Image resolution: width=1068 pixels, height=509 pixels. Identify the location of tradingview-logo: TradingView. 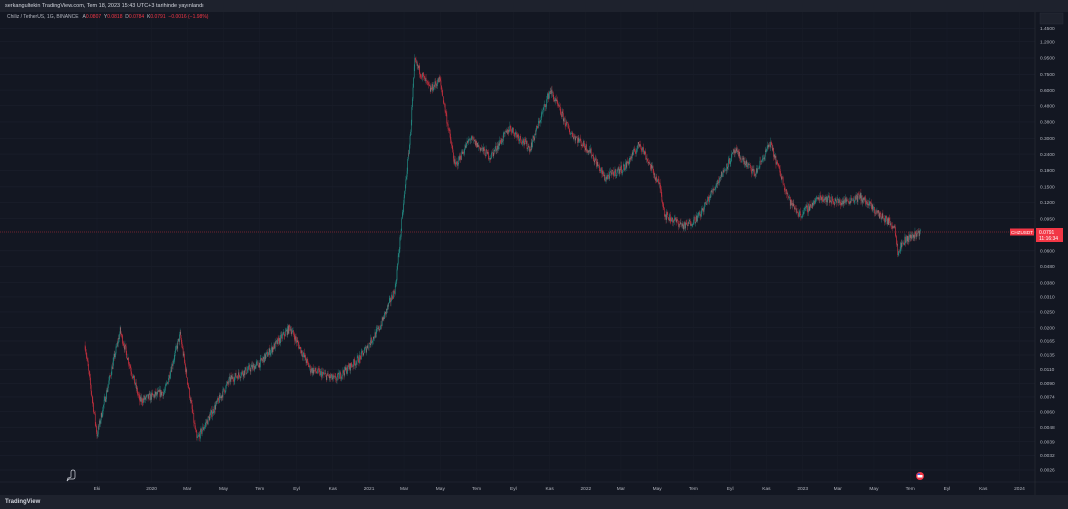
(23, 502).